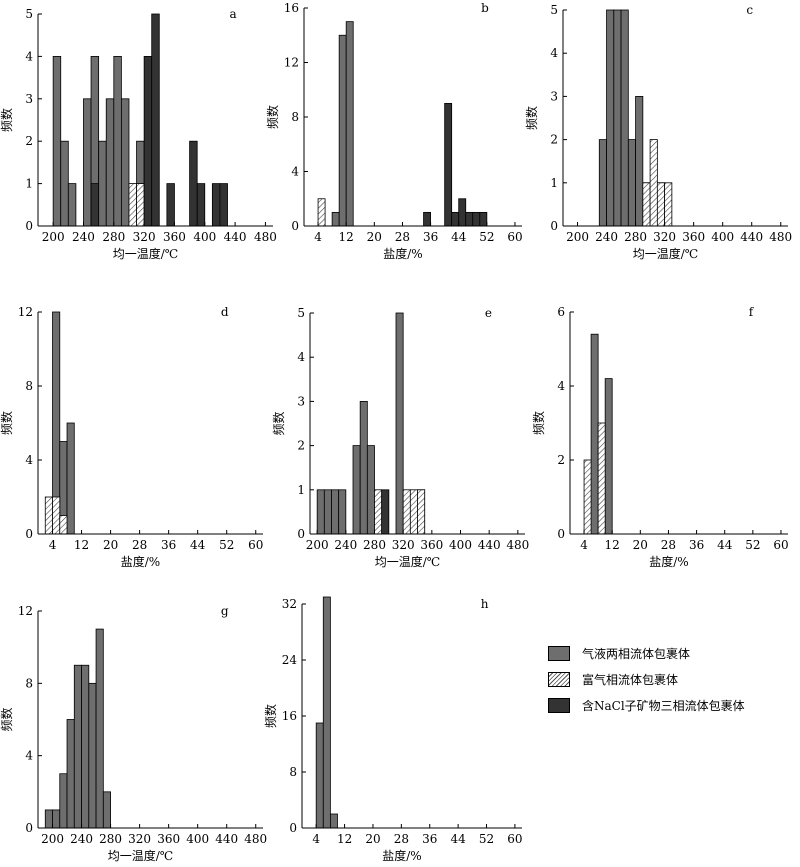  What do you see at coordinates (232, 14) in the screenshot?
I see `panel-label-a: a` at bounding box center [232, 14].